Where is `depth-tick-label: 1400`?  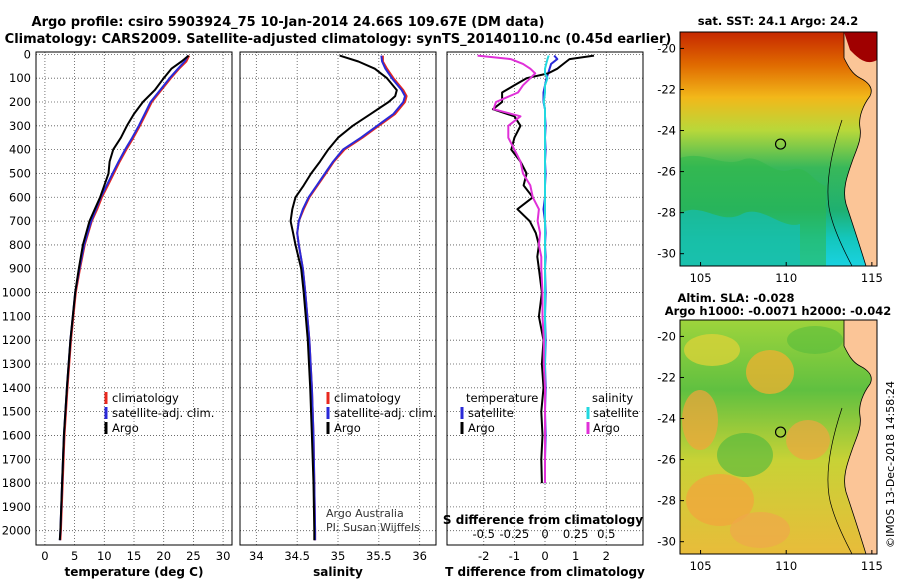 depth-tick-label: 1400 is located at coordinates (16, 388).